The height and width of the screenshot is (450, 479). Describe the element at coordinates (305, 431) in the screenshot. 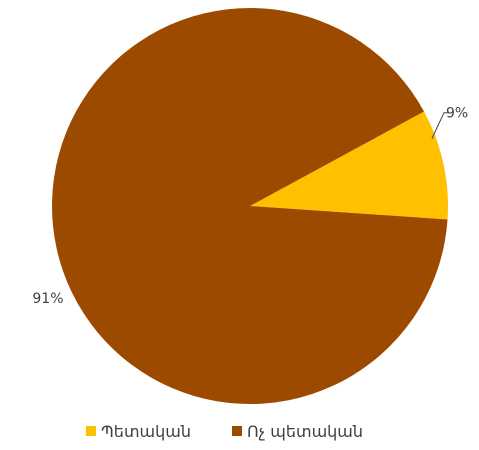

I see `legend-label-2: Ոչ պետական` at that location.